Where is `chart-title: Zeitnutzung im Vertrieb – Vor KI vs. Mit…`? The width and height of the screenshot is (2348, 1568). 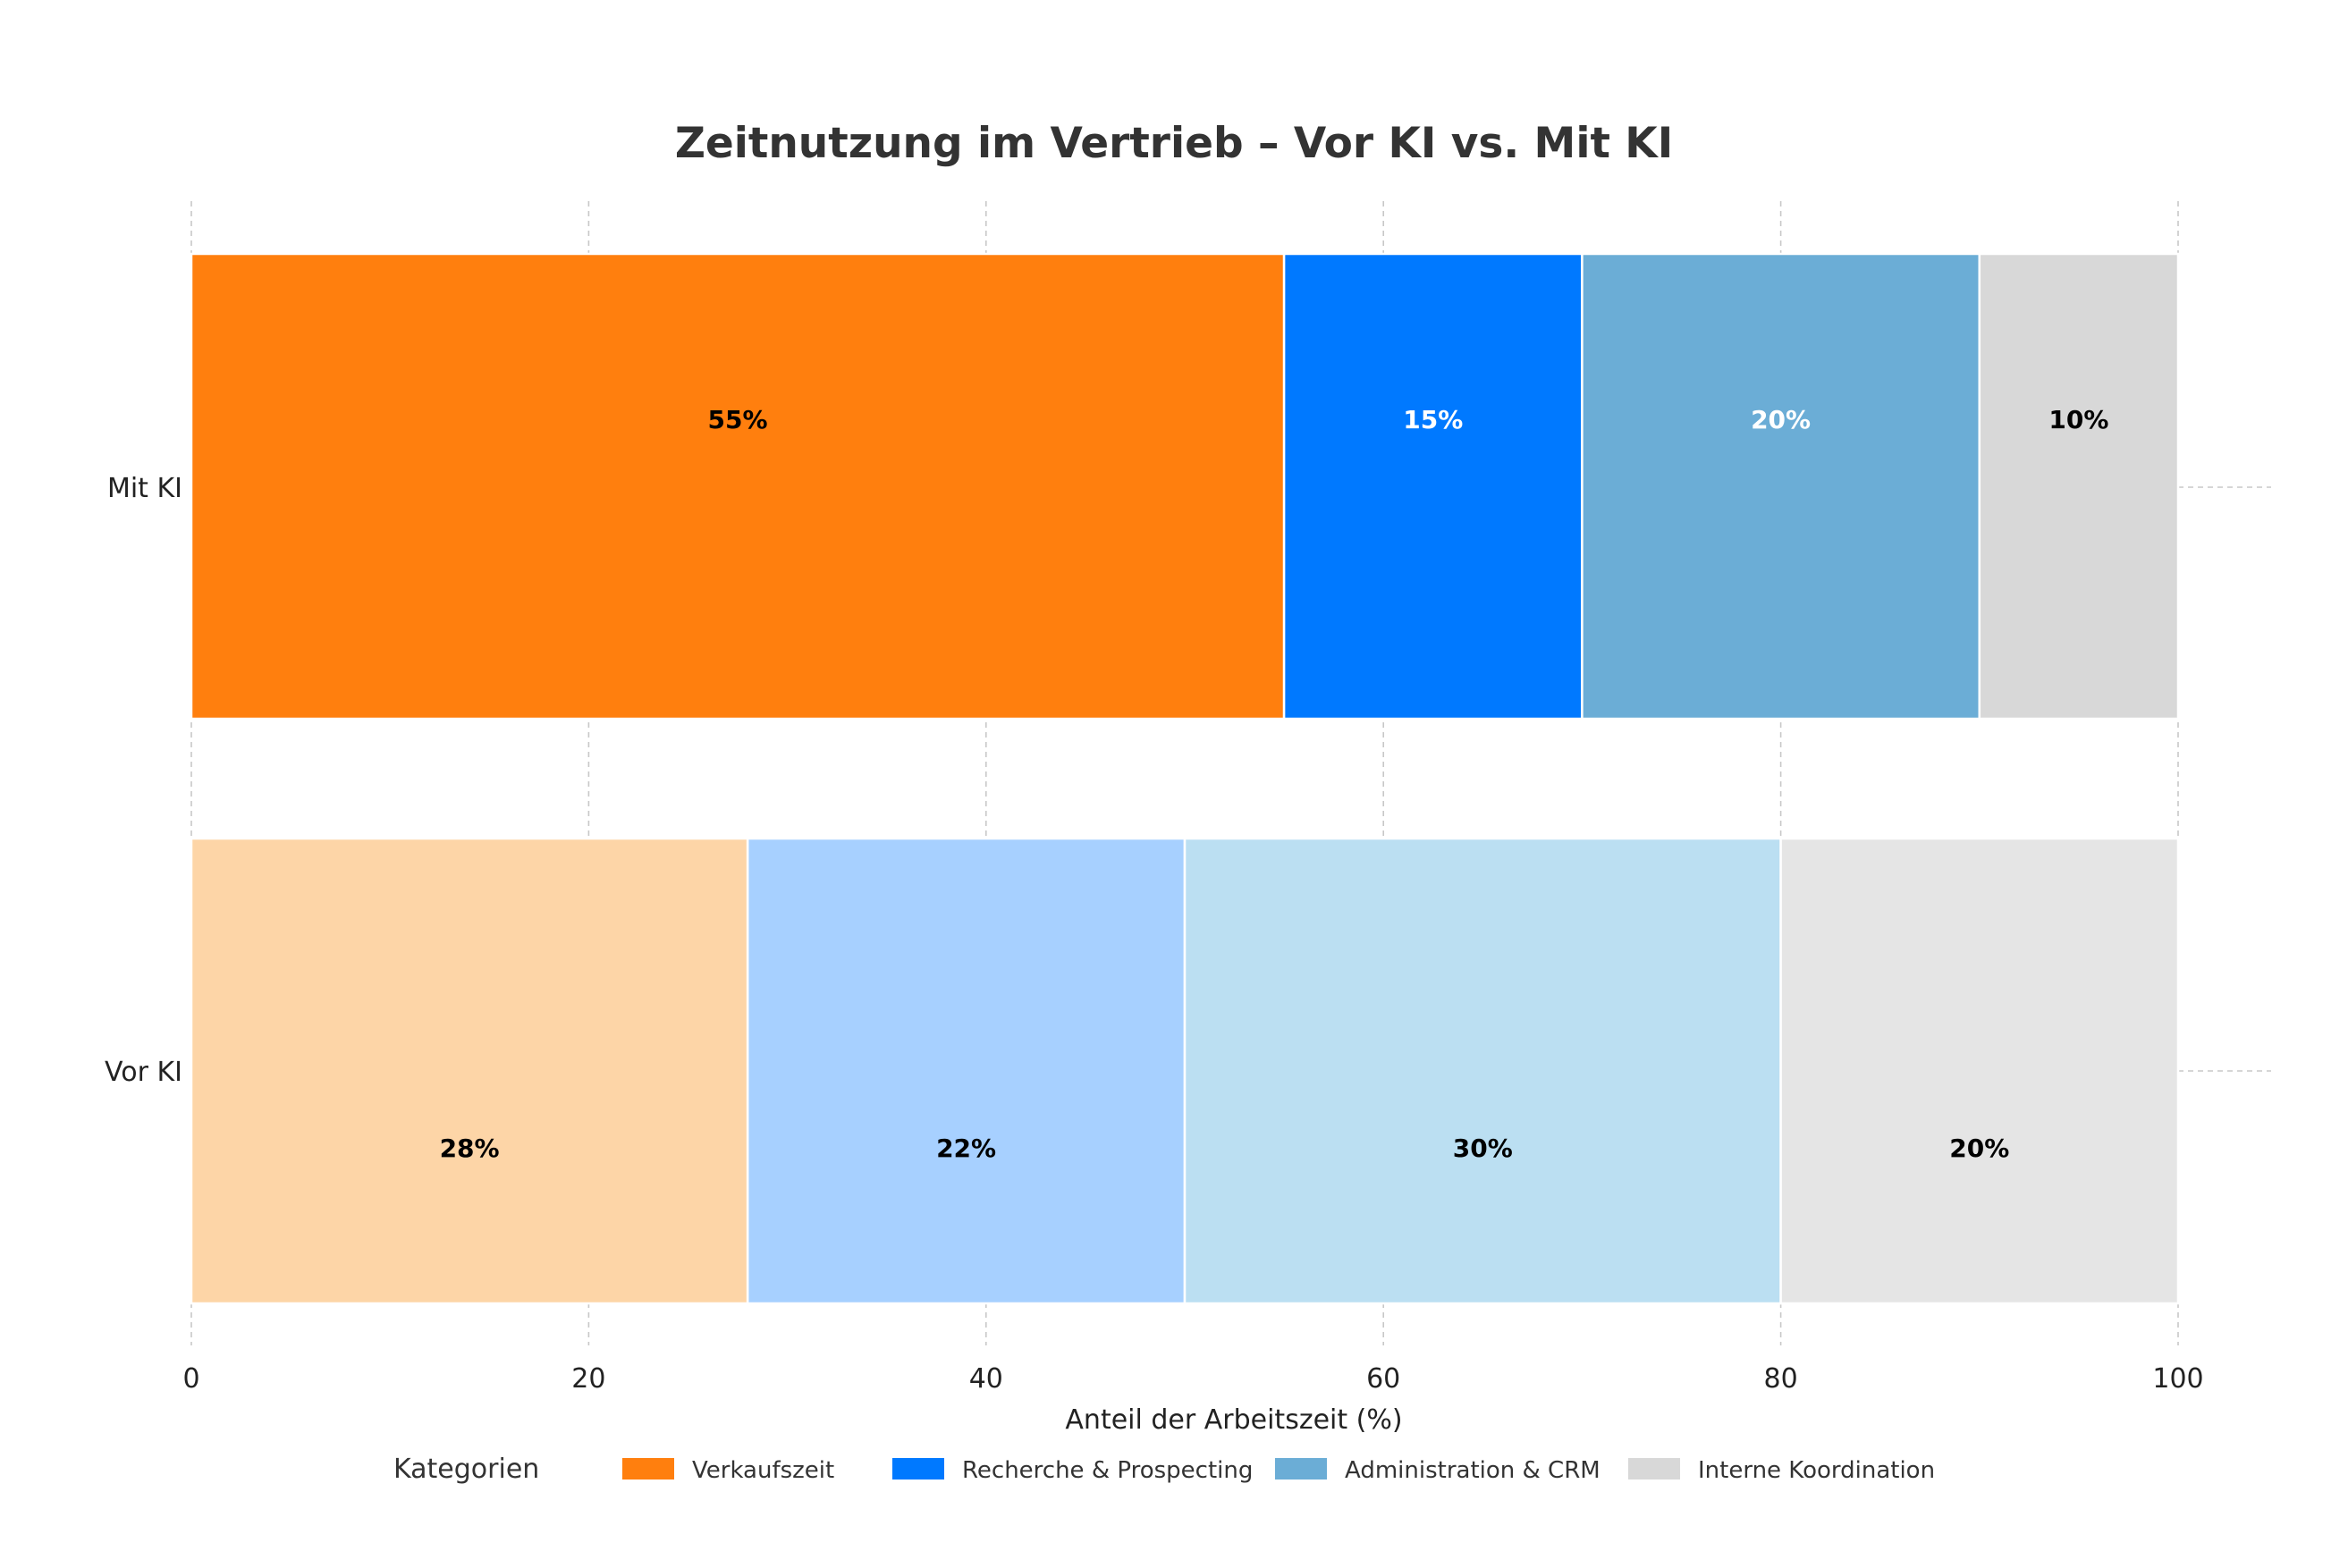 chart-title: Zeitnutzung im Vertrieb – Vor KI vs. Mit… is located at coordinates (1174, 143).